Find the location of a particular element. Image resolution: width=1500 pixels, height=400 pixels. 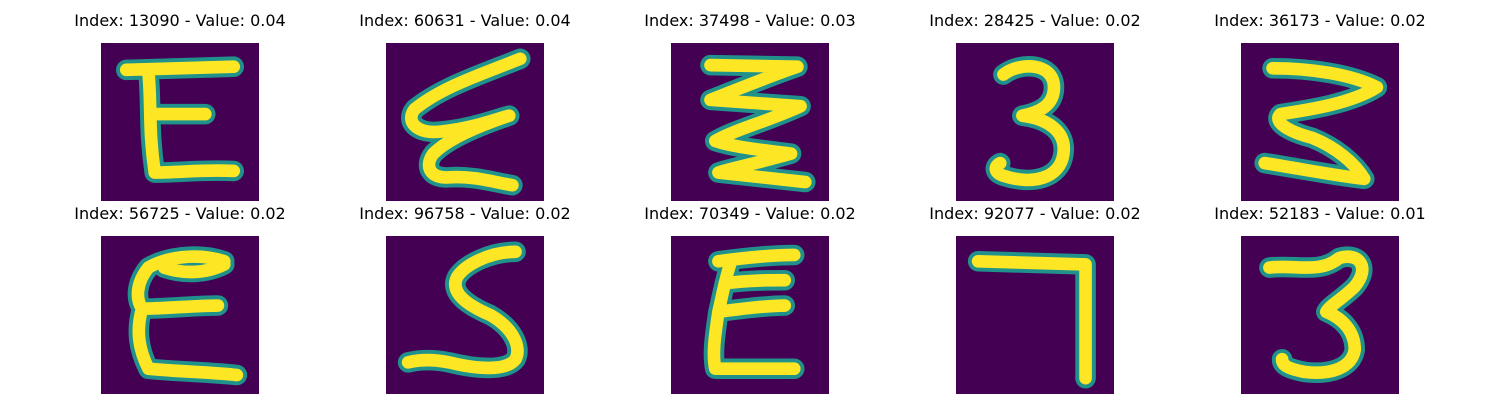

panel-92077: Index: 92077 - Value: 0.02 is located at coordinates (1035, 298).